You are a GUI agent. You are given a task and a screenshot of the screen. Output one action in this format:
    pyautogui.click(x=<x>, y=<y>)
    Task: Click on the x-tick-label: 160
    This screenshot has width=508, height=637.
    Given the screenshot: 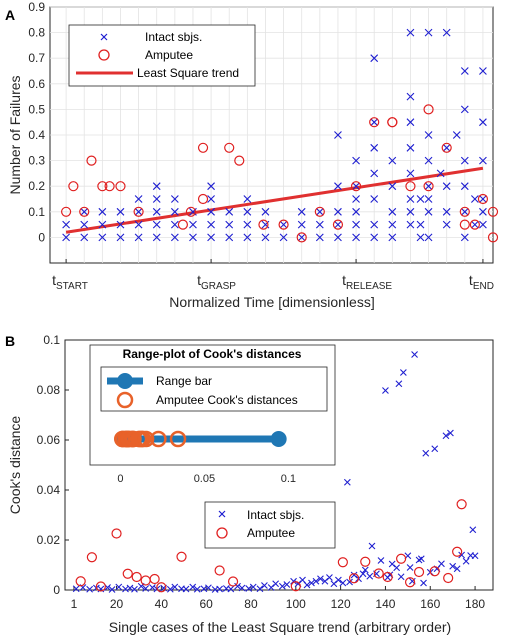 What is the action you would take?
    pyautogui.click(x=430, y=604)
    